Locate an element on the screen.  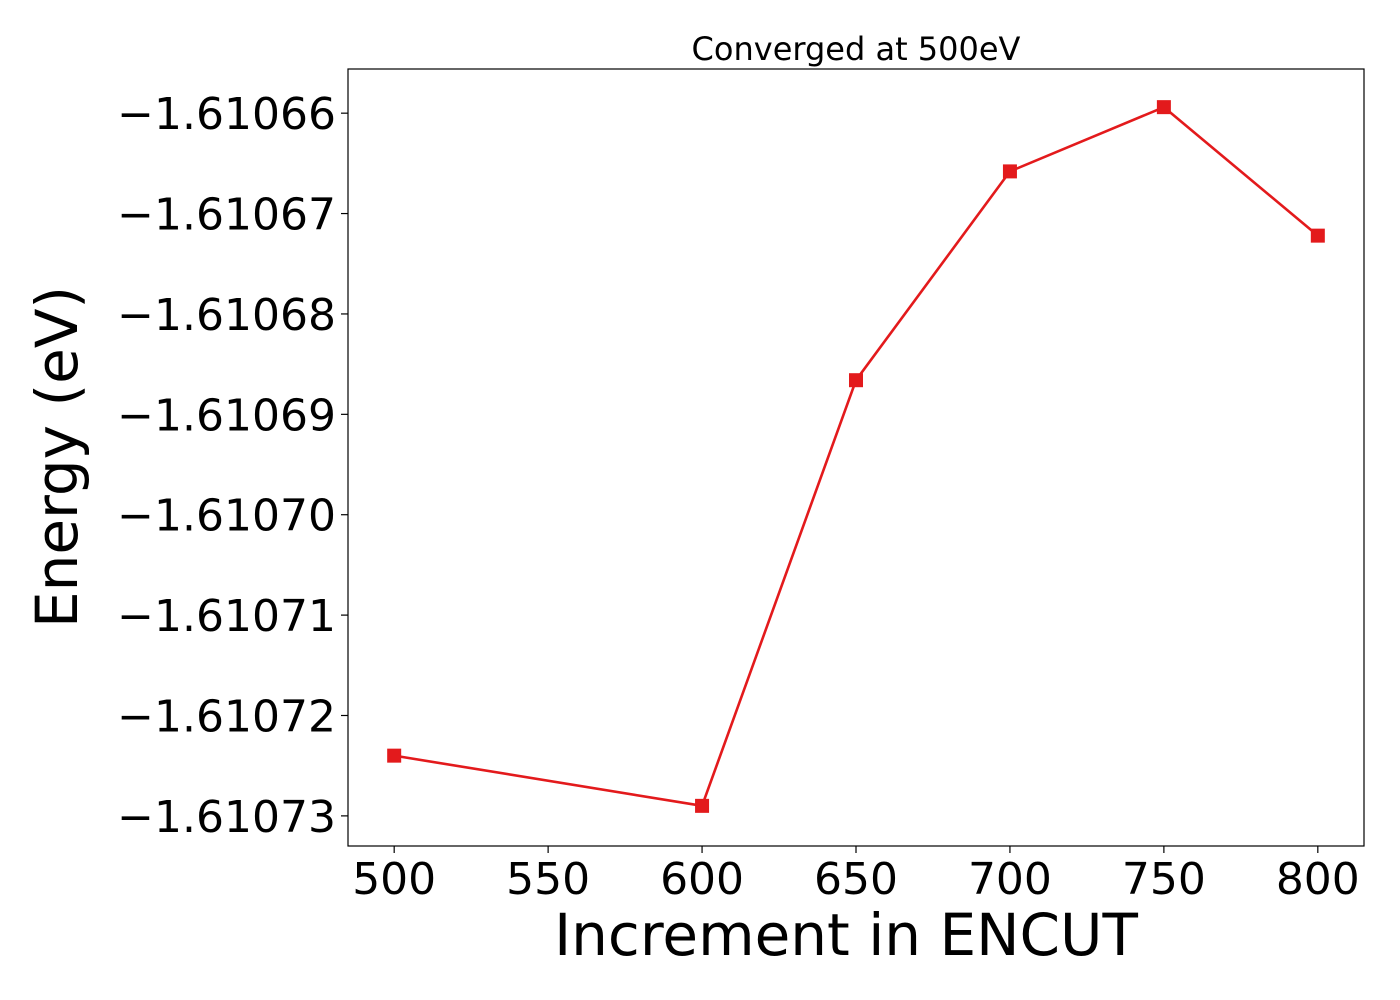
x-tick-label: 550 is located at coordinates (548, 879).